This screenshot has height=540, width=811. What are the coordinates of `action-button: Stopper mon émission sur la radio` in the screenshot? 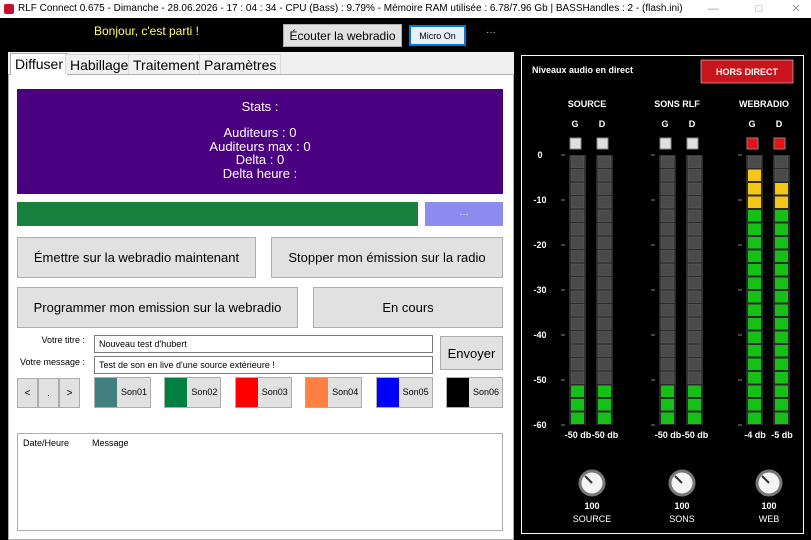 It's located at (387, 257).